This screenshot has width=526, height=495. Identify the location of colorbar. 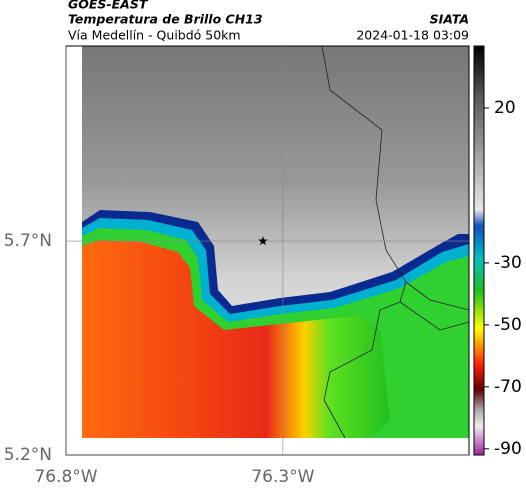
(479, 250).